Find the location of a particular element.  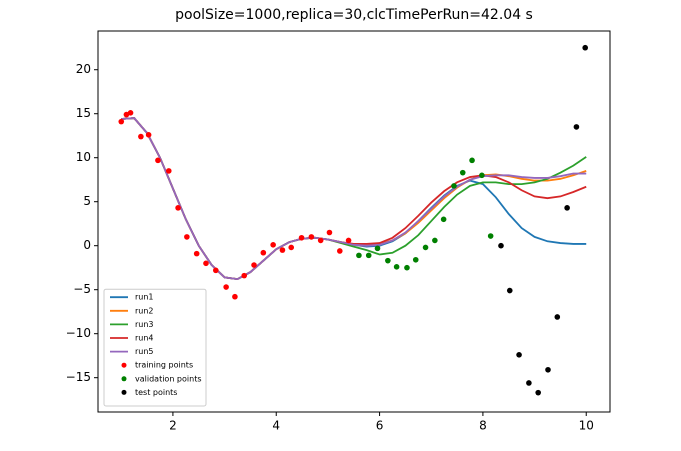

legend-label: run3 is located at coordinates (144, 324).